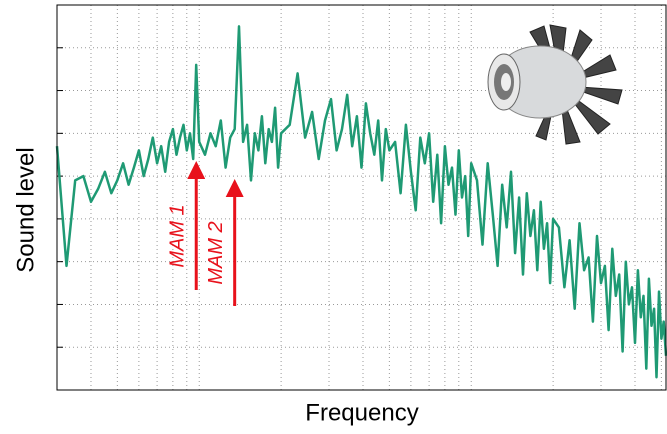 Image resolution: width=667 pixels, height=434 pixels. Describe the element at coordinates (216, 252) in the screenshot. I see `annotation-label: MAM 2` at that location.